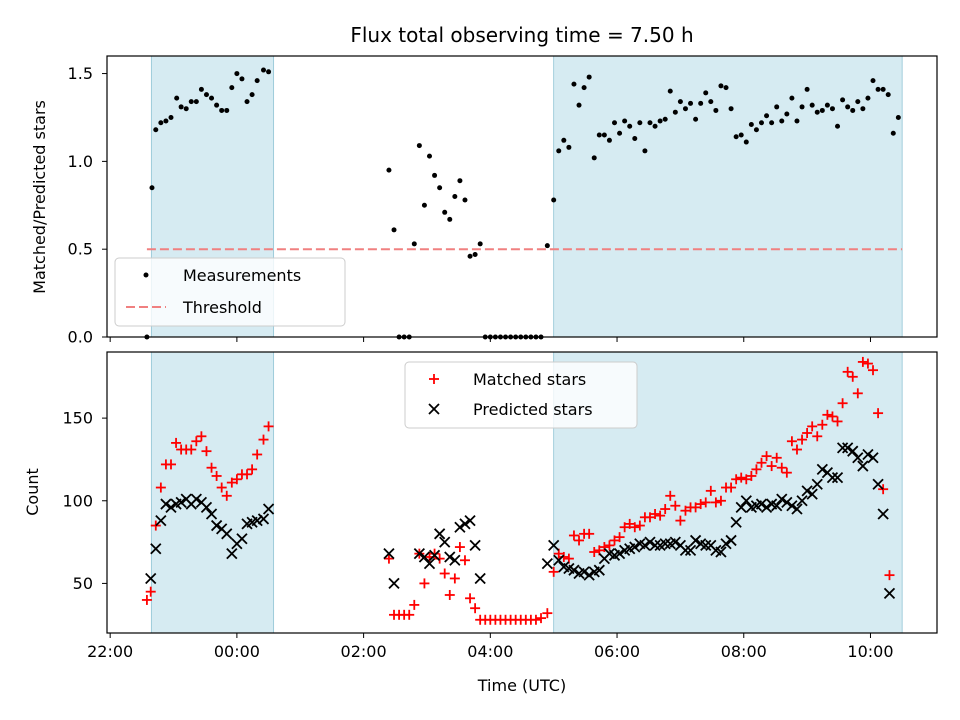 Image resolution: width=960 pixels, height=720 pixels. I want to click on x-tick-label: 06:00, so click(617, 651).